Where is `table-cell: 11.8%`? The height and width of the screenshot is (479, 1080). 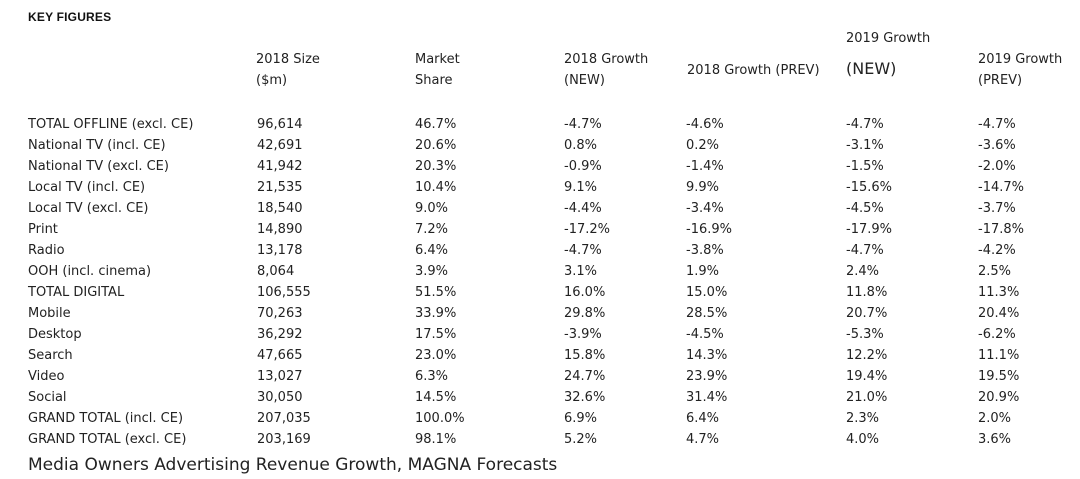
table-cell: 11.8% is located at coordinates (867, 292).